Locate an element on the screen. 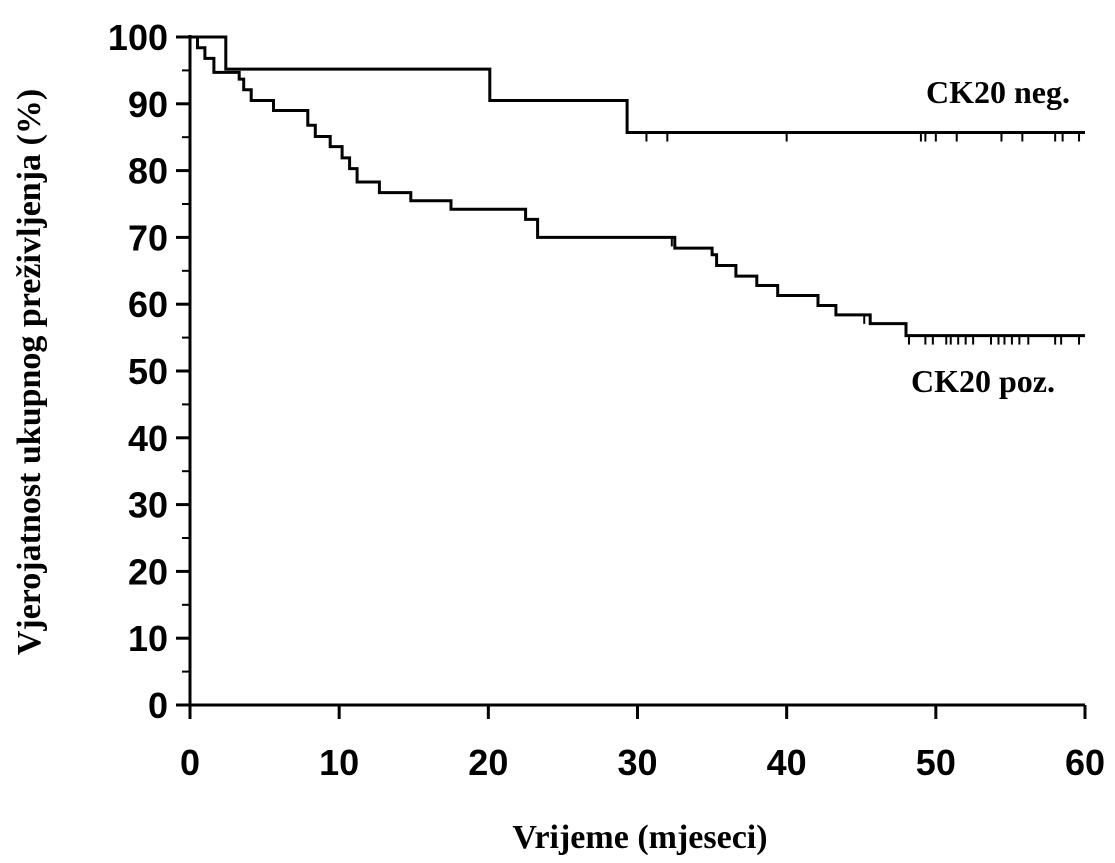  labels-layer: CK20 neg. CK20 poz. is located at coordinates (990, 236).